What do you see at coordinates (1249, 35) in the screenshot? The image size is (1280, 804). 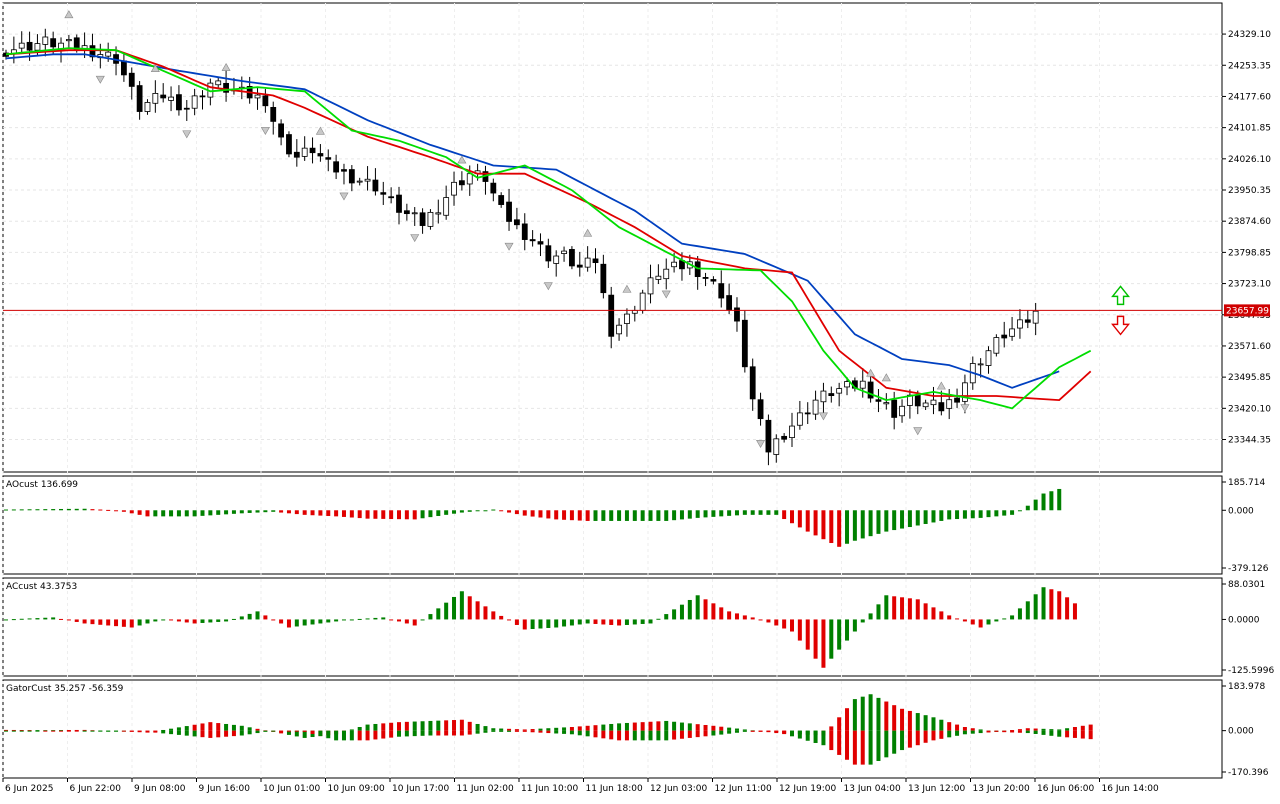 I see `price-tick-label: 24329.10` at bounding box center [1249, 35].